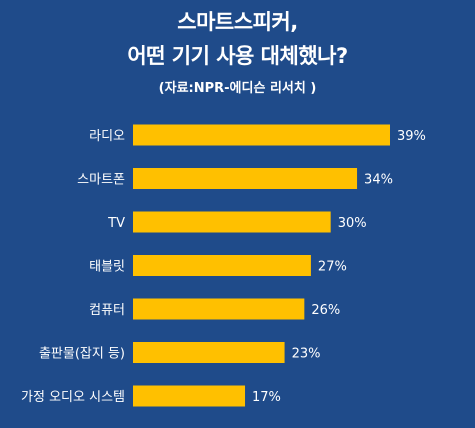  What do you see at coordinates (237, 88) in the screenshot?
I see `chart-source: (자료:NPR-에디슨 리서치 )` at bounding box center [237, 88].